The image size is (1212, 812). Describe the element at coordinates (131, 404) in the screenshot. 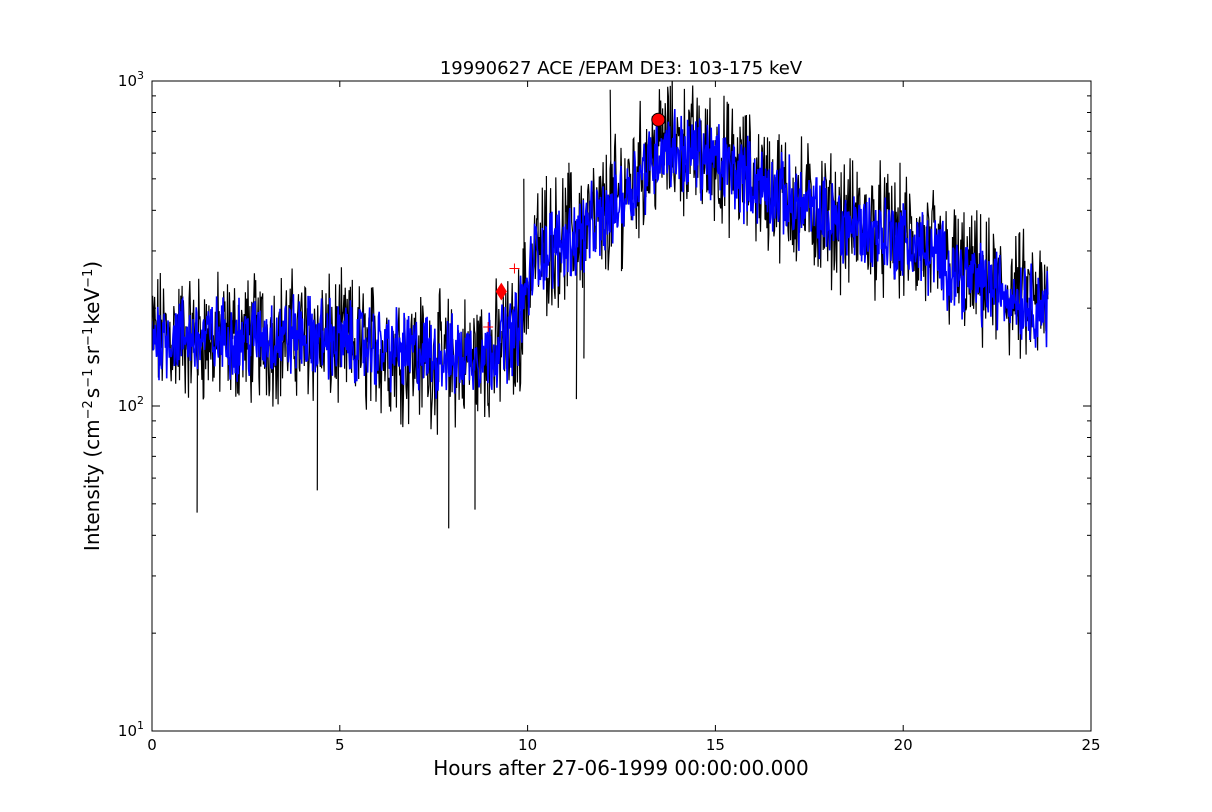

I see `y-tick-label: 10²` at that location.